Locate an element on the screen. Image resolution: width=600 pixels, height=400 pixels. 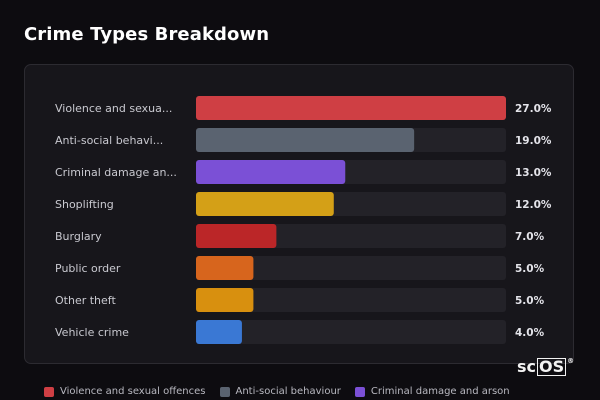
value-label: 27.0% is located at coordinates (533, 109).